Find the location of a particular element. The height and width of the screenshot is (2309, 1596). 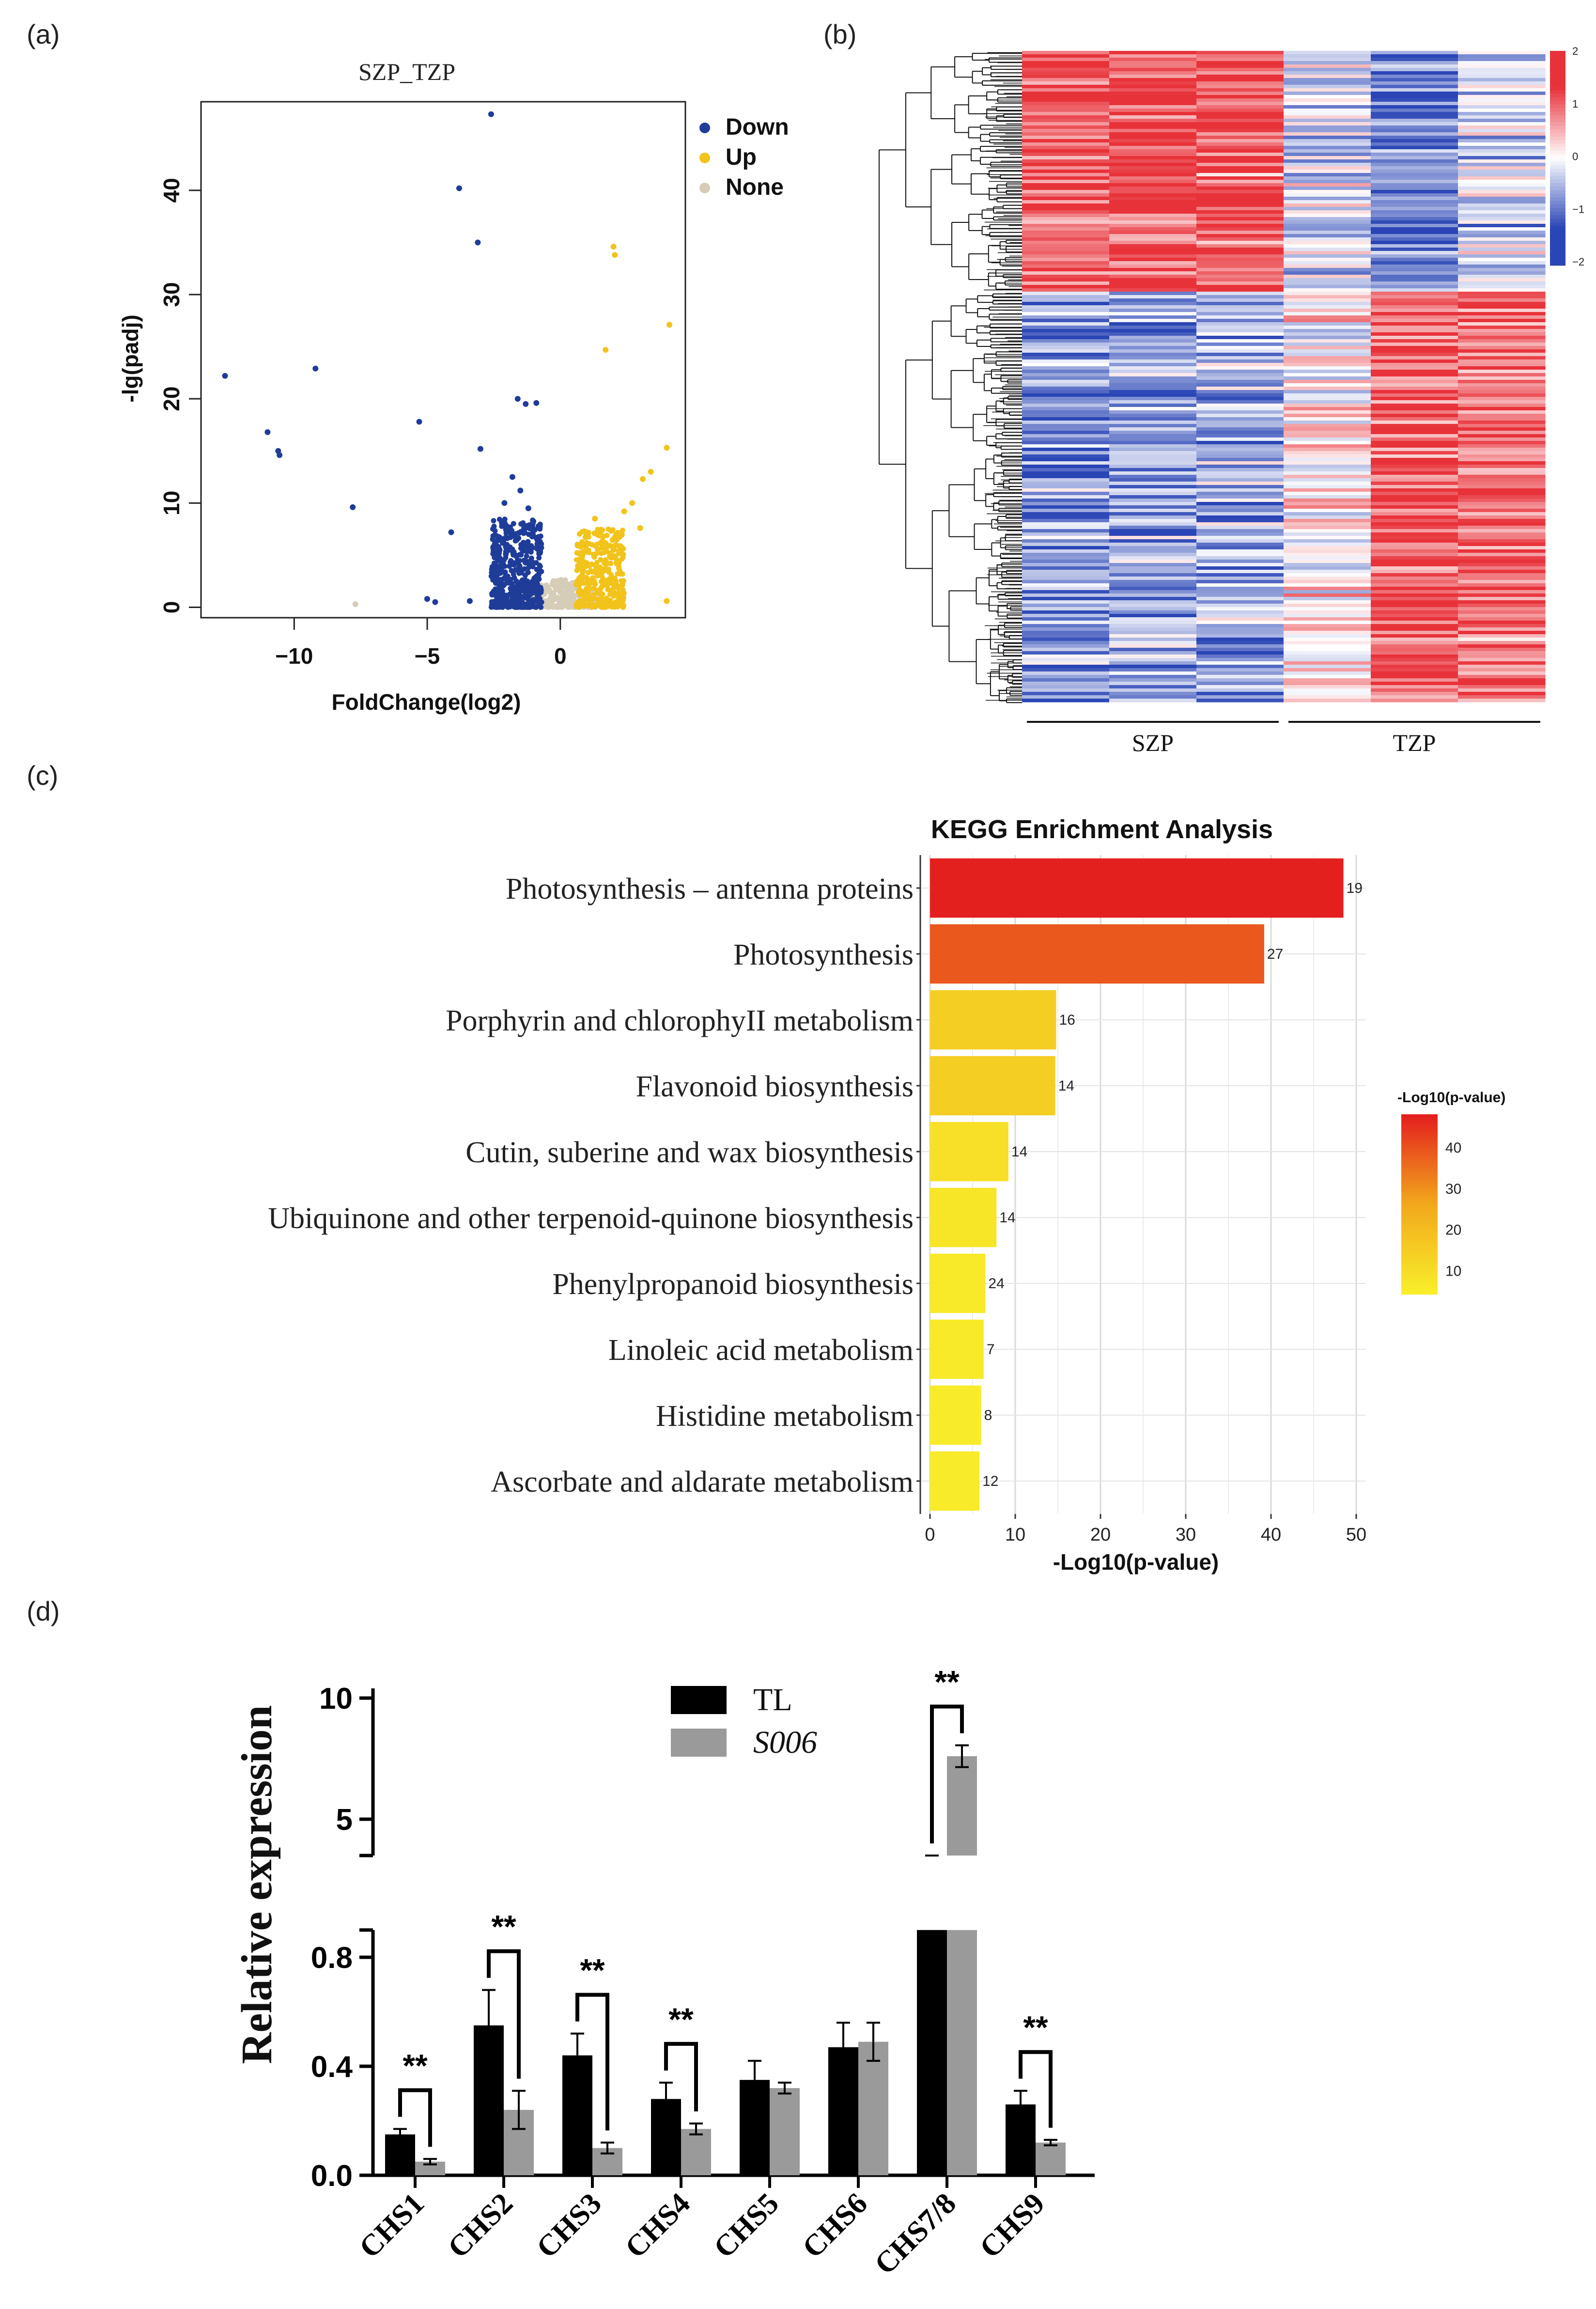

qpcr-bar-tl is located at coordinates (932, 2052).